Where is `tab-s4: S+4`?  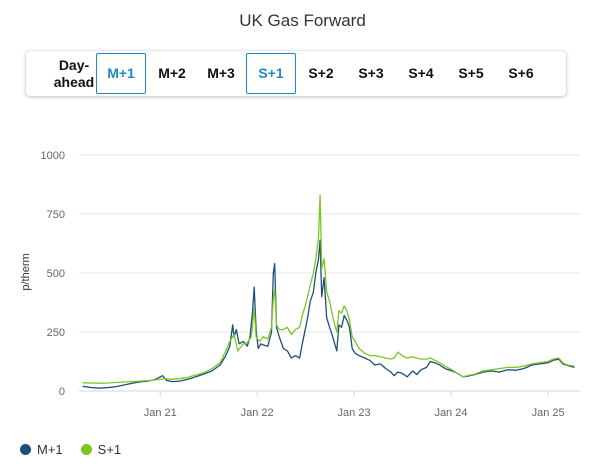 tab-s4: S+4 is located at coordinates (421, 73).